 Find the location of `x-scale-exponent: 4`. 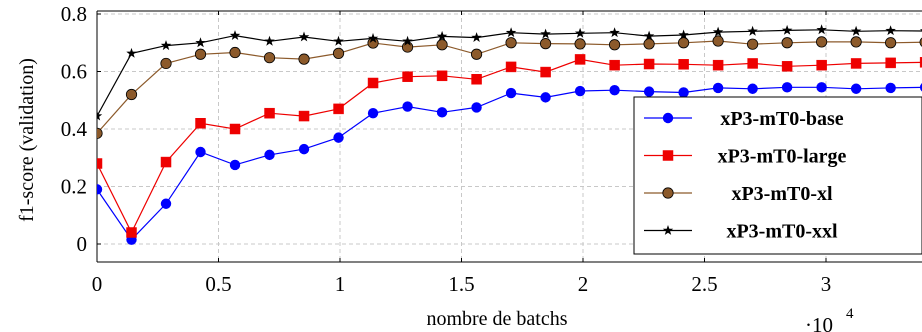

x-scale-exponent: 4 is located at coordinates (850, 314).